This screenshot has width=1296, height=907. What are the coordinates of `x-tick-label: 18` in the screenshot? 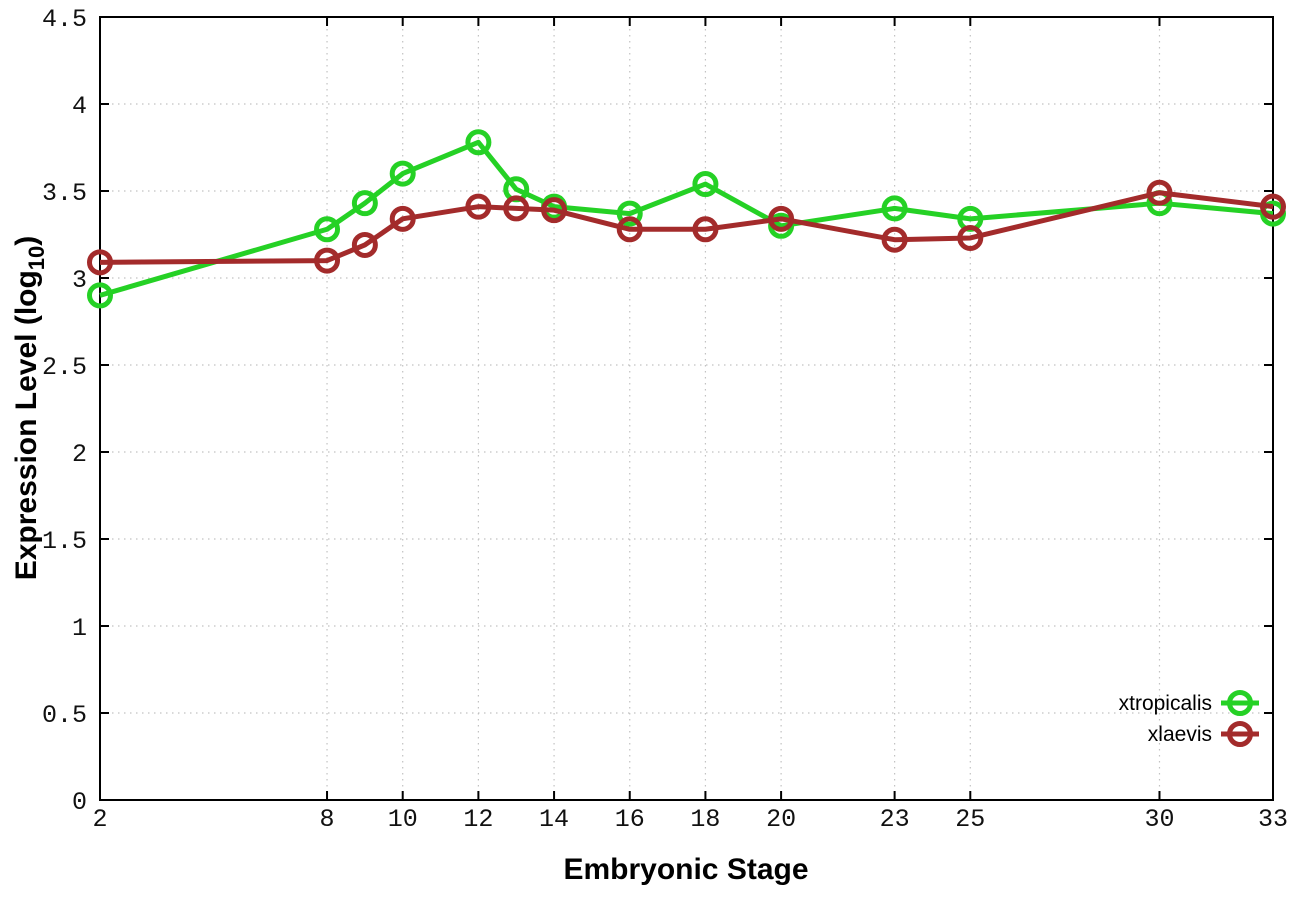 It's located at (705, 819).